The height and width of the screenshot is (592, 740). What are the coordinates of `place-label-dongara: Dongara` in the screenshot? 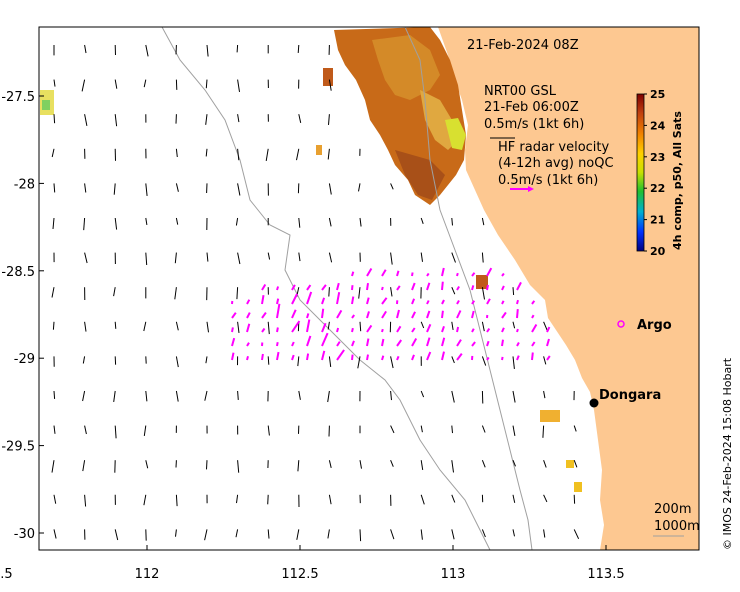 It's located at (630, 395).